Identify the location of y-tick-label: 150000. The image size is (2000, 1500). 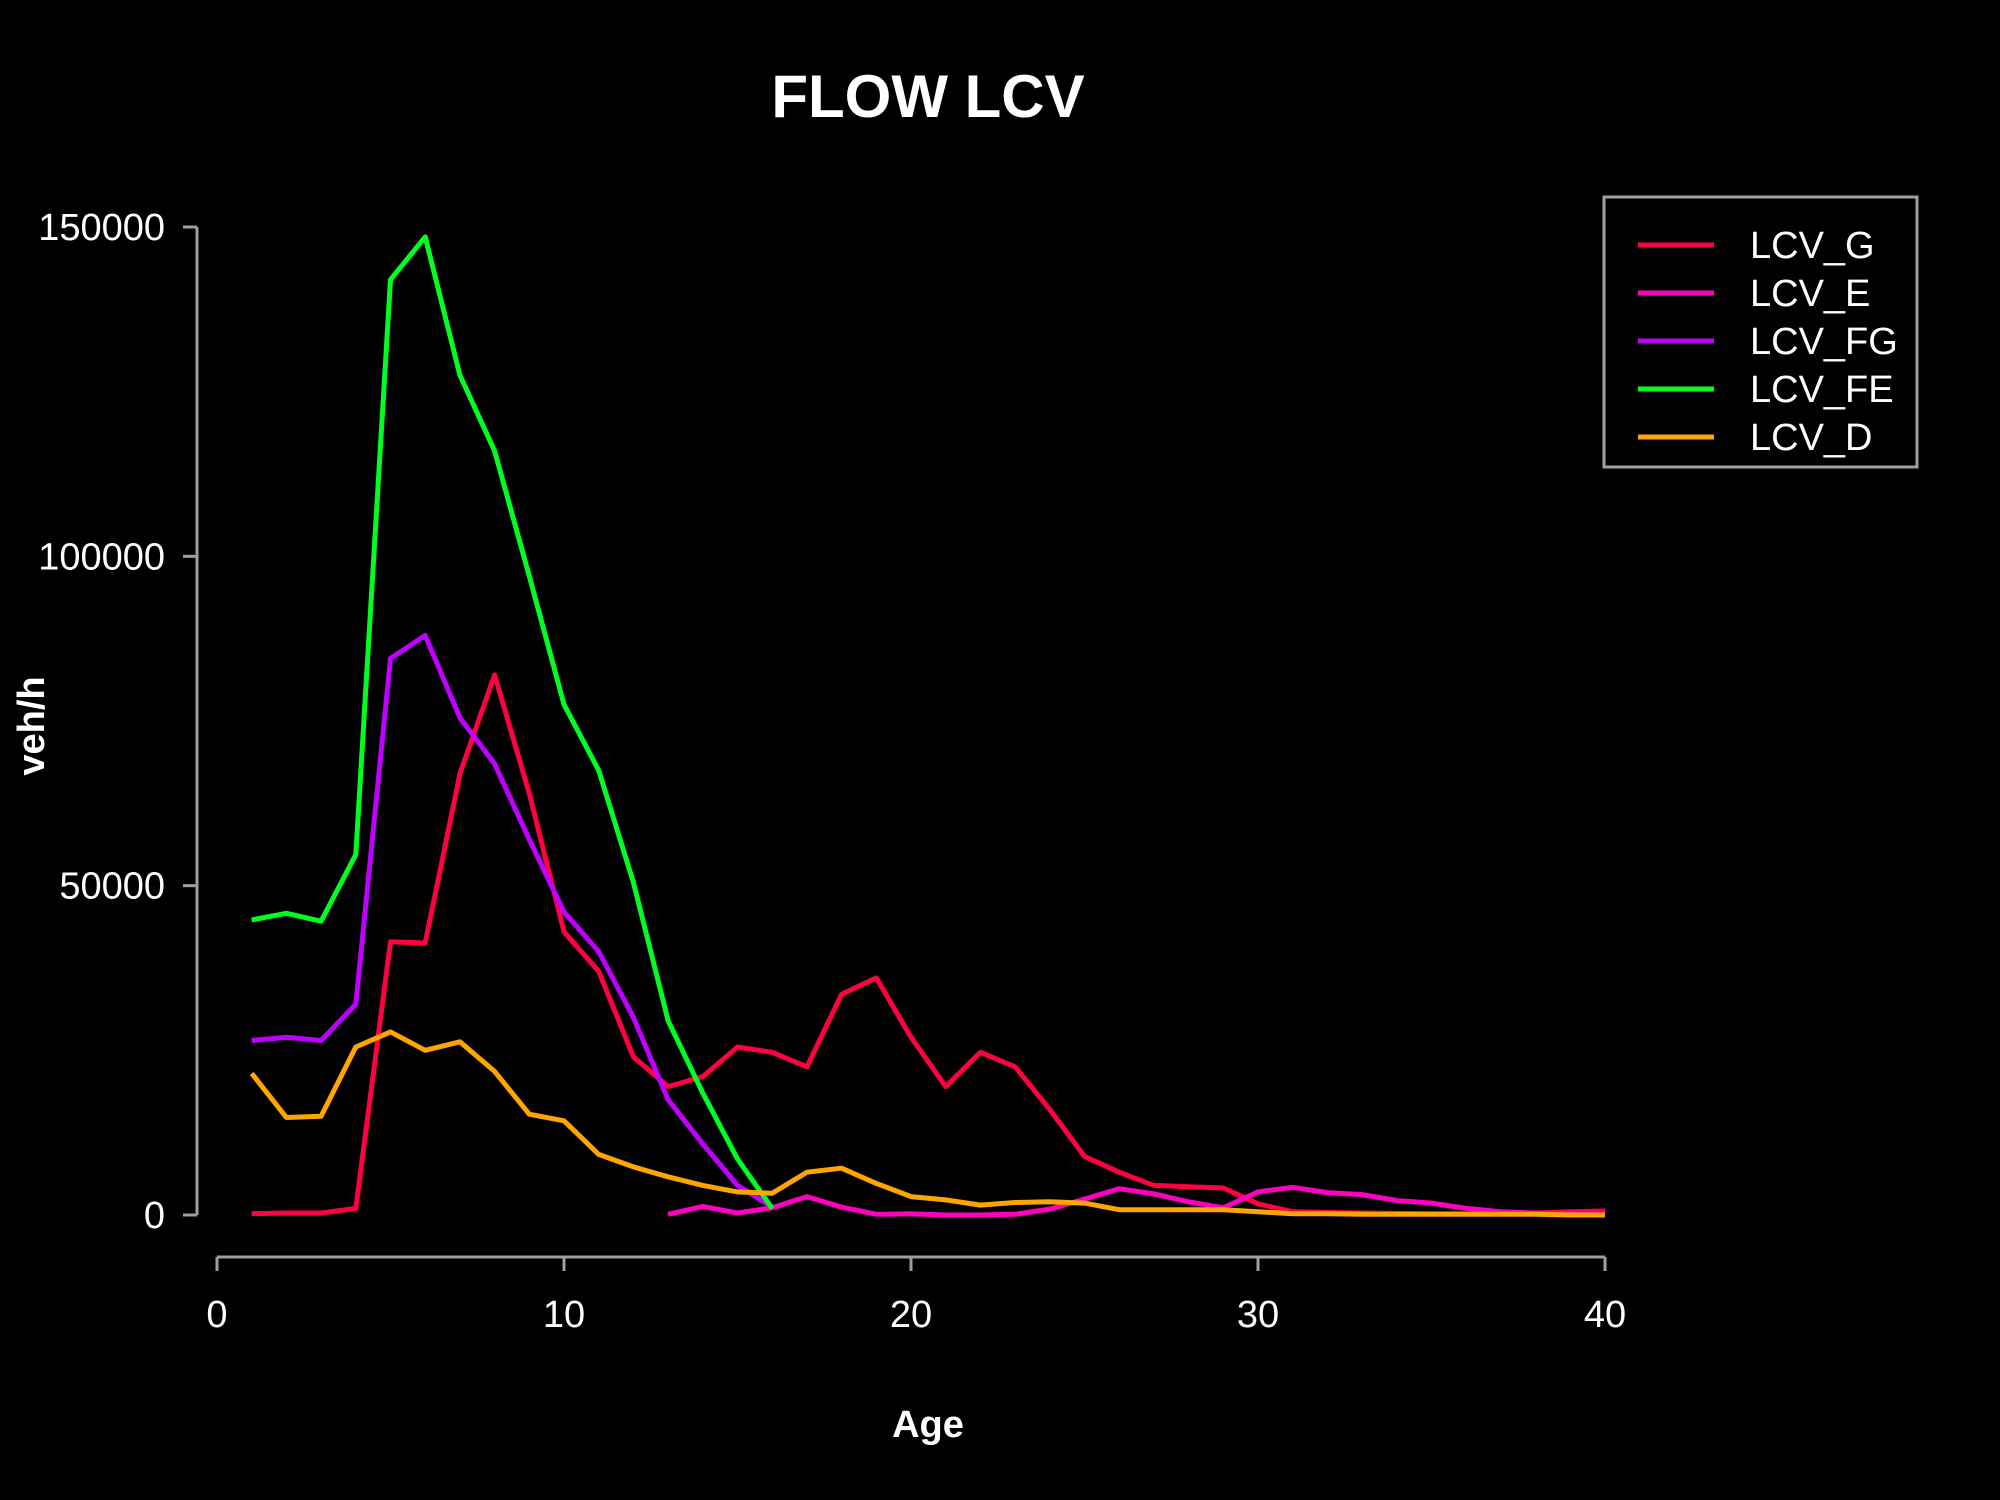
(101, 228).